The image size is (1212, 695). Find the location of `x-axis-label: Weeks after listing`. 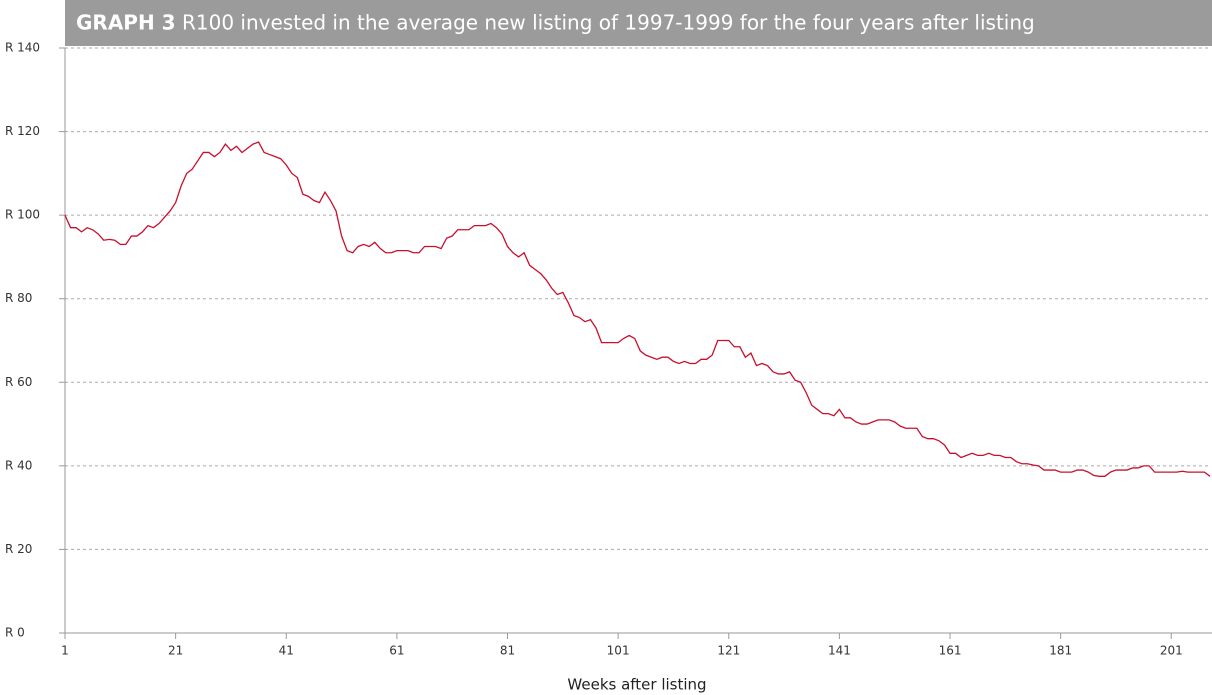

x-axis-label: Weeks after listing is located at coordinates (636, 685).